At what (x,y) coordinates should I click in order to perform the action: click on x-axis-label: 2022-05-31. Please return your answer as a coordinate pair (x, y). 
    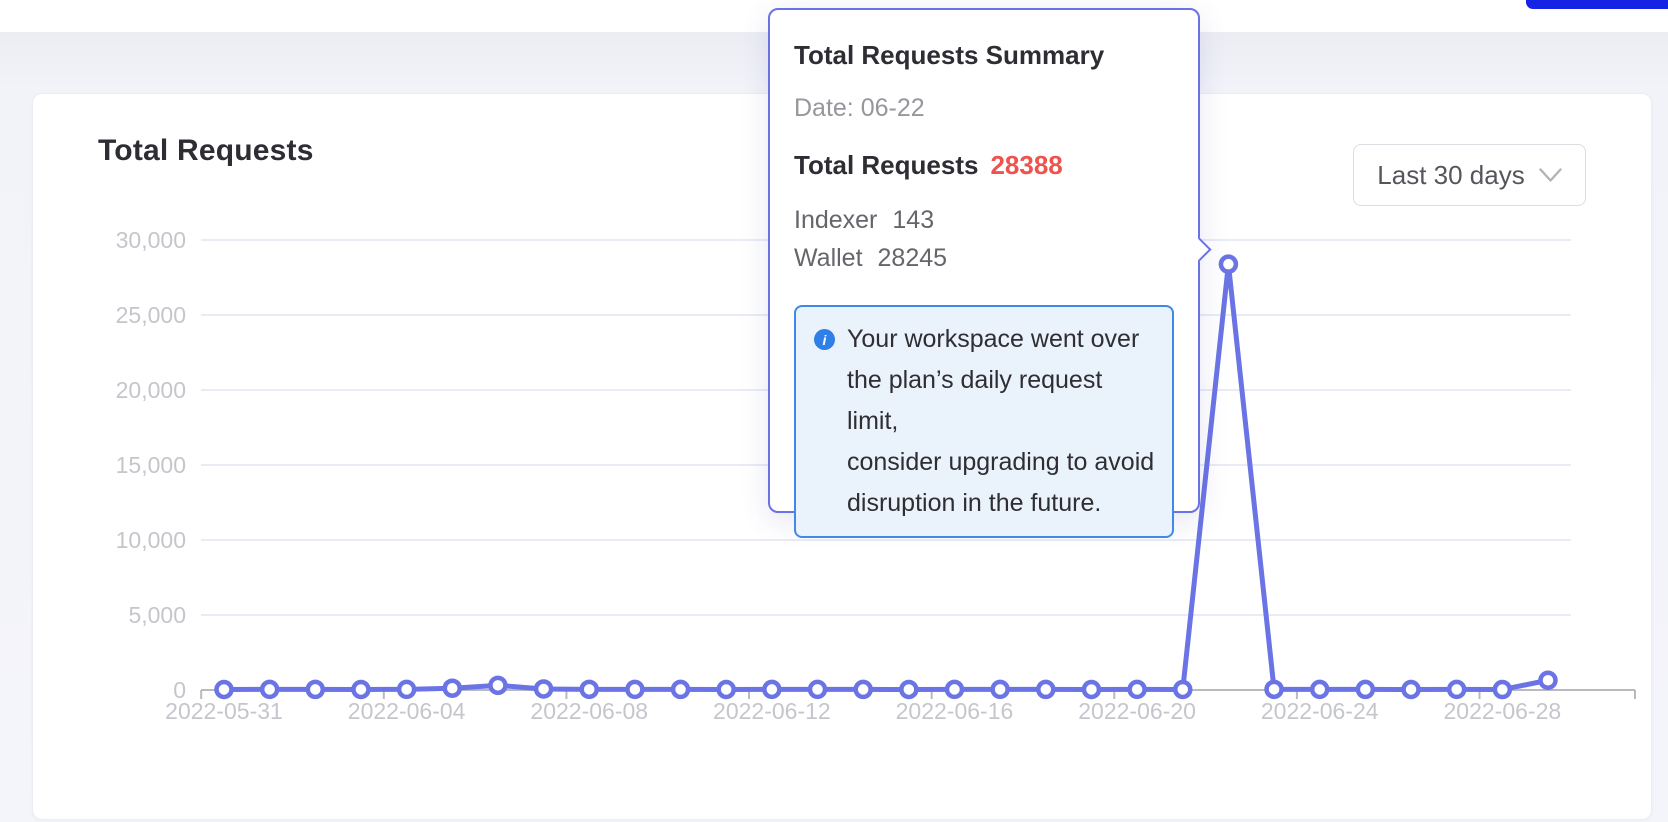
    Looking at the image, I should click on (224, 711).